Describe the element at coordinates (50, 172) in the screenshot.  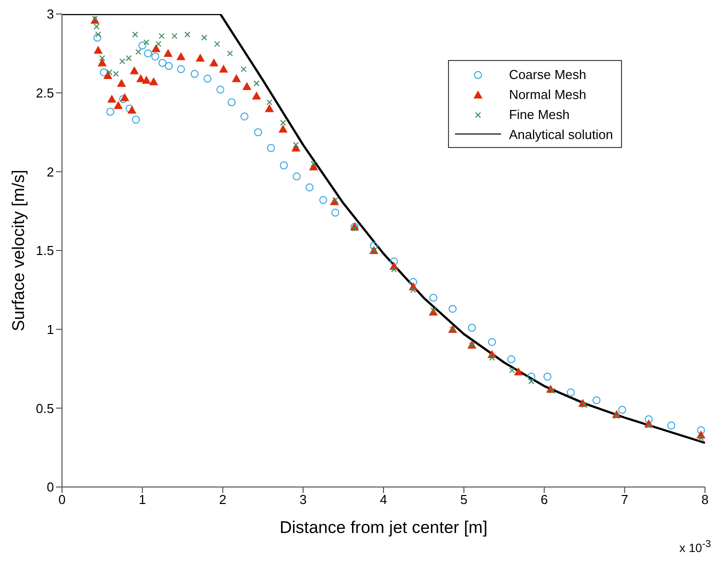
I see `y-tick-label: 2` at that location.